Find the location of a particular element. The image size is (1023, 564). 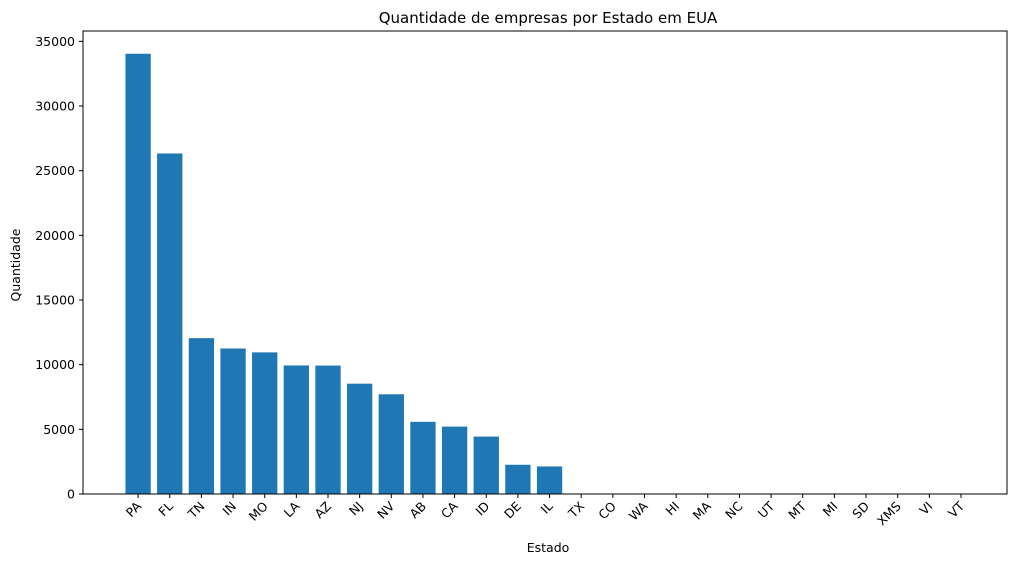

bar-la is located at coordinates (296, 429).